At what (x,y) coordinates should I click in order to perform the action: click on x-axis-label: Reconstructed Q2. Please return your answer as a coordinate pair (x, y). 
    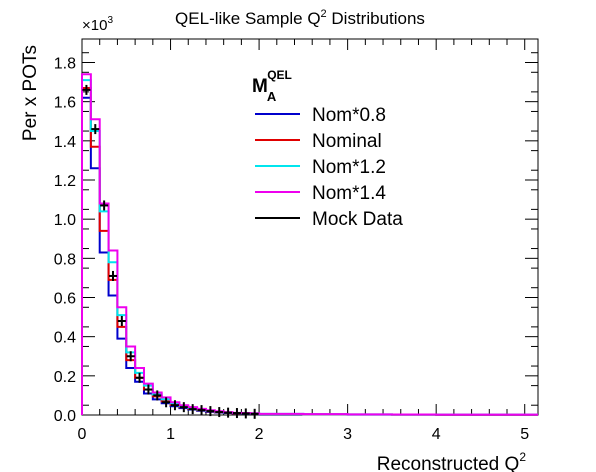
    Looking at the image, I should click on (452, 461).